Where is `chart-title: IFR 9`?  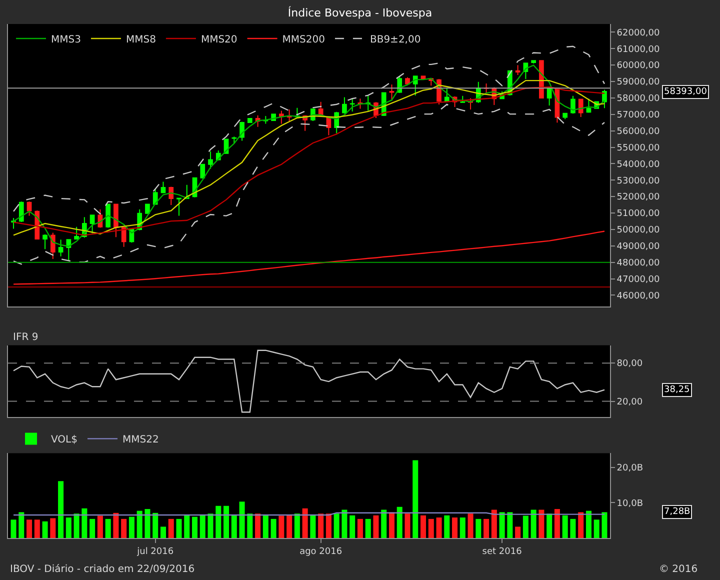
chart-title: IFR 9 is located at coordinates (25, 337).